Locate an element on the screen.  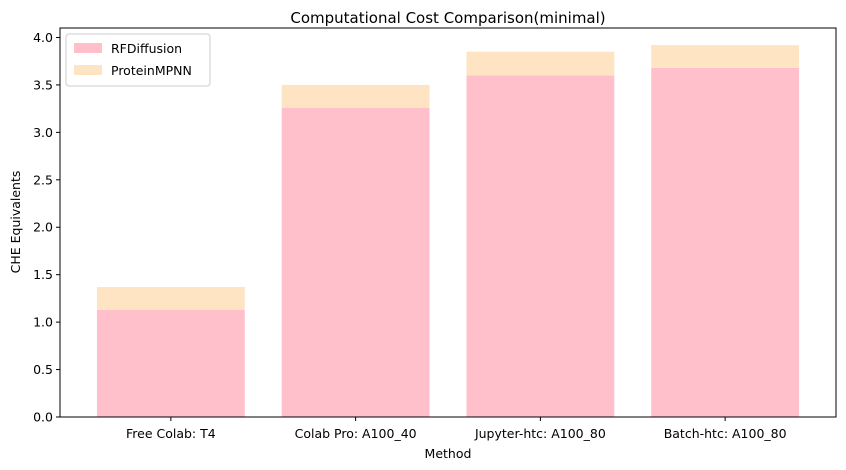
y-axis-title: CHE Equivalents is located at coordinates (15, 222).